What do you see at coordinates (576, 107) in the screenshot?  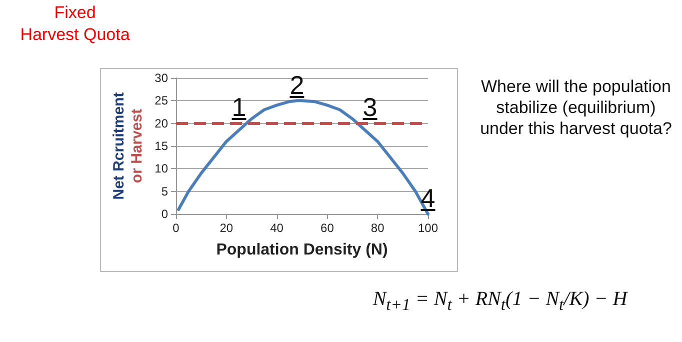 I see `text: Where will the population stabilize (equilibrium) under this harvest quota?` at bounding box center [576, 107].